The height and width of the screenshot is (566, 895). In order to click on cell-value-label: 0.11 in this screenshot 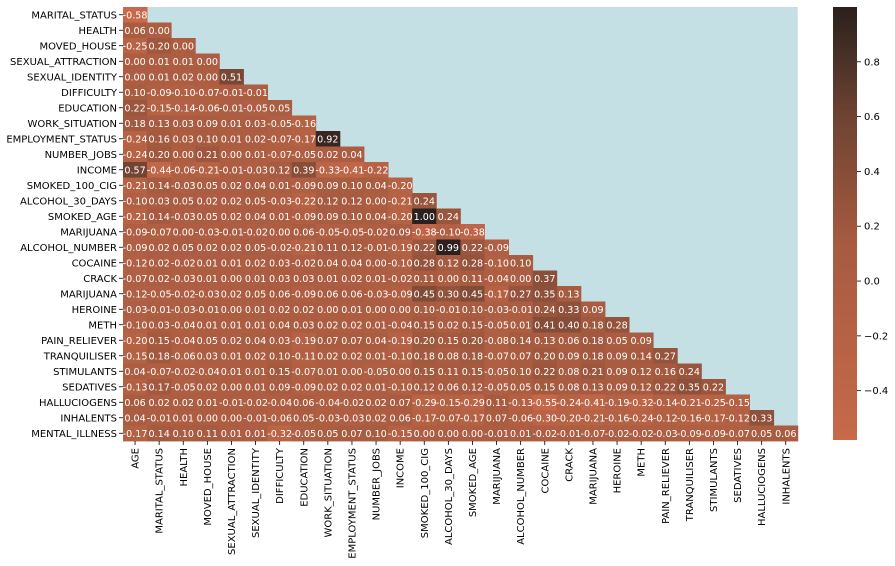, I will do `click(207, 434)`.